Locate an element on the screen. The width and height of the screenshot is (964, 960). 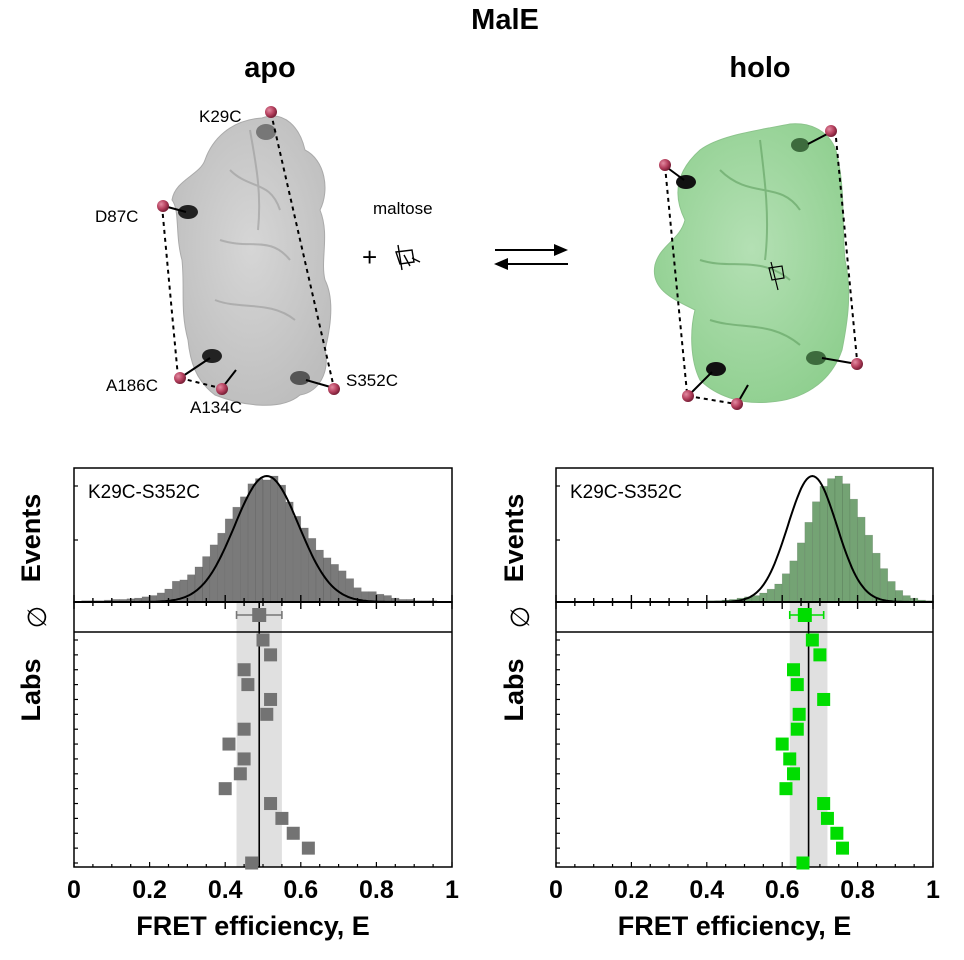
holo-mean-symbol: ∅ is located at coordinates (520, 617).